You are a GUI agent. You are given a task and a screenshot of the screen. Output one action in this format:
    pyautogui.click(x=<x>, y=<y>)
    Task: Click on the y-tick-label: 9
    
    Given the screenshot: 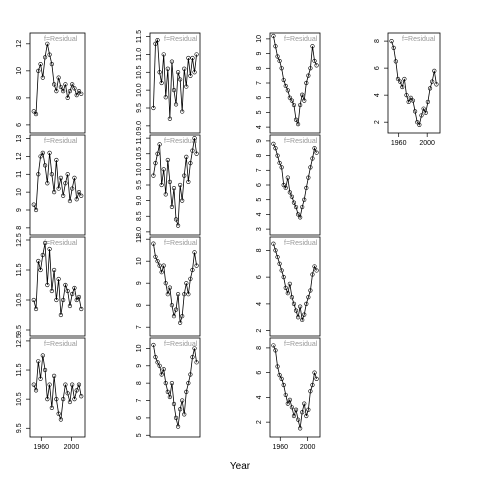 What is the action you would take?
    pyautogui.click(x=259, y=54)
    